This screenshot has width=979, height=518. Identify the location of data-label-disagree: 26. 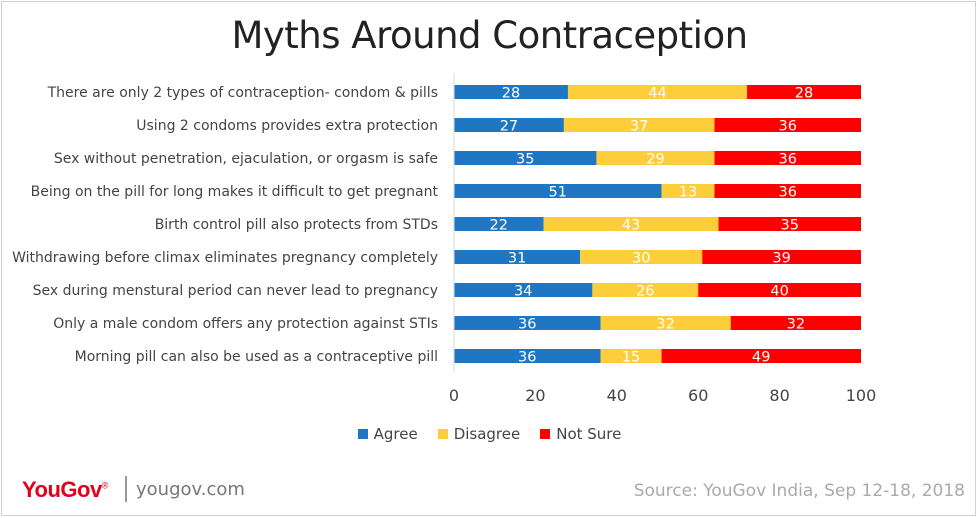
(645, 292).